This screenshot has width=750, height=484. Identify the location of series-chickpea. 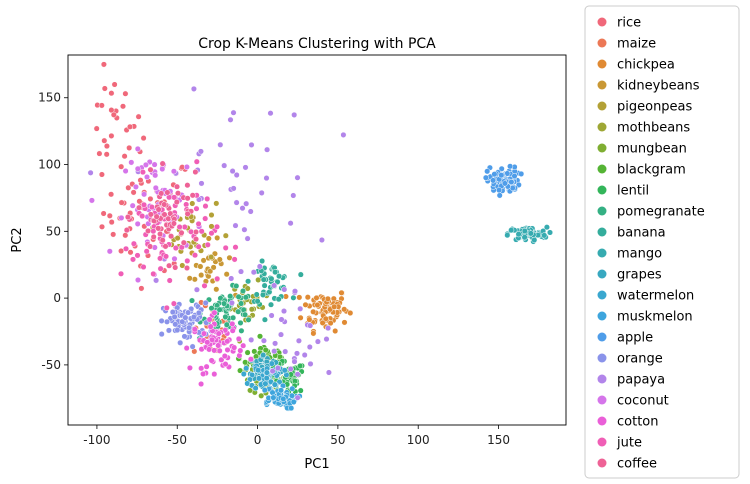
(318, 313).